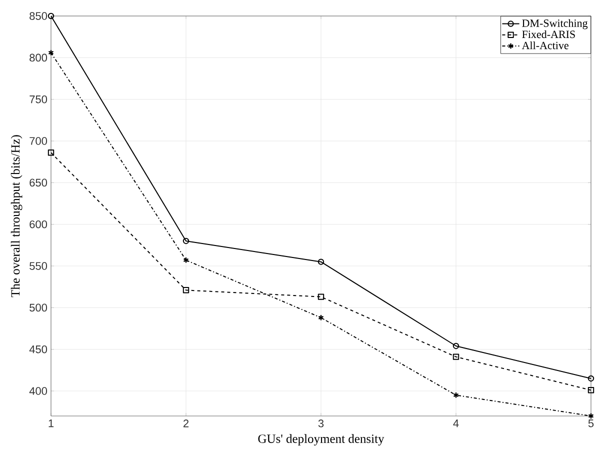 Image resolution: width=608 pixels, height=463 pixels. I want to click on y-tick-label: 650, so click(39, 182).